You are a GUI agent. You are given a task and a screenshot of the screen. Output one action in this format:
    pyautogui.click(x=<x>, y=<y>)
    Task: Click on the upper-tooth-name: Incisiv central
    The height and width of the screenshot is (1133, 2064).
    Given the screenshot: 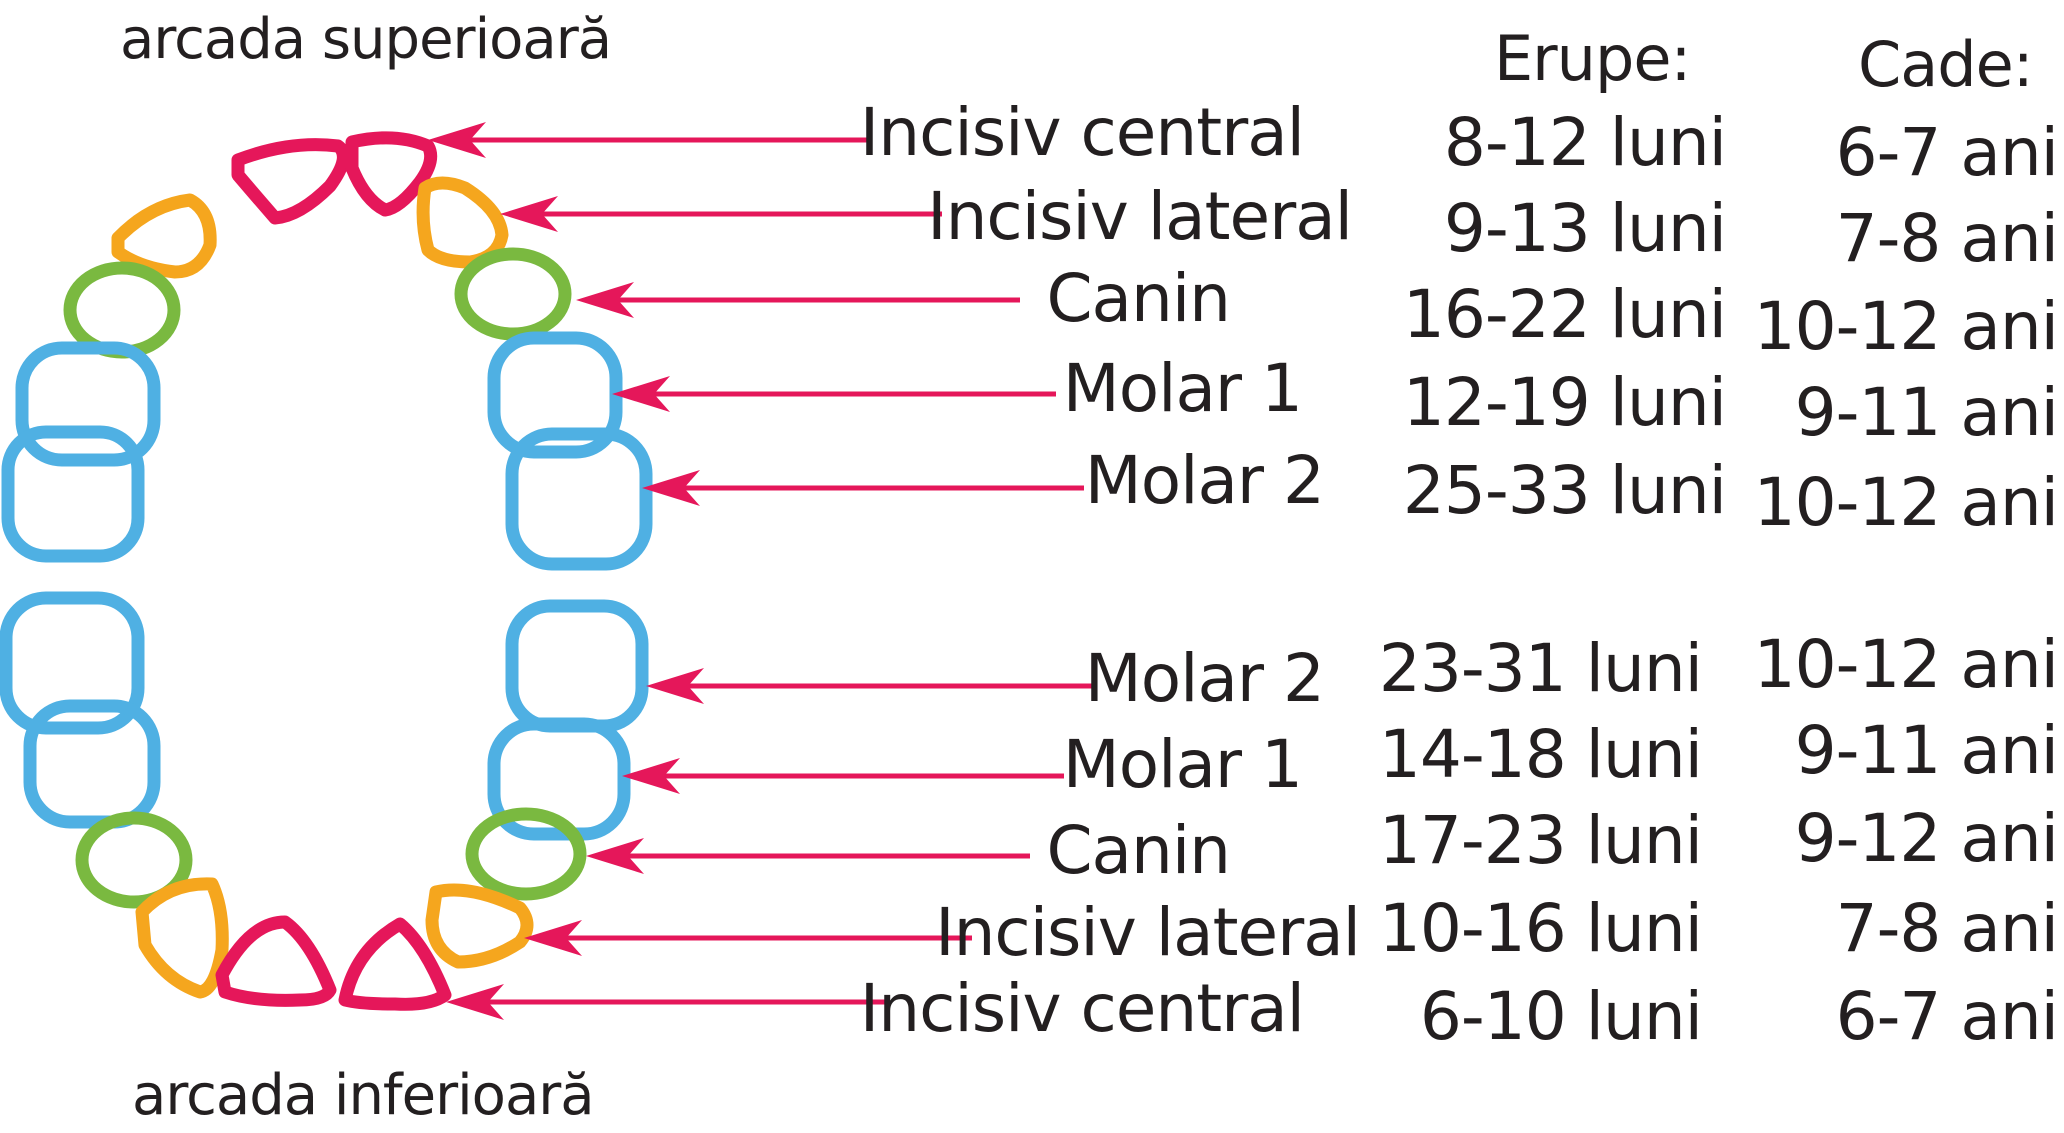 What is the action you would take?
    pyautogui.click(x=1082, y=132)
    